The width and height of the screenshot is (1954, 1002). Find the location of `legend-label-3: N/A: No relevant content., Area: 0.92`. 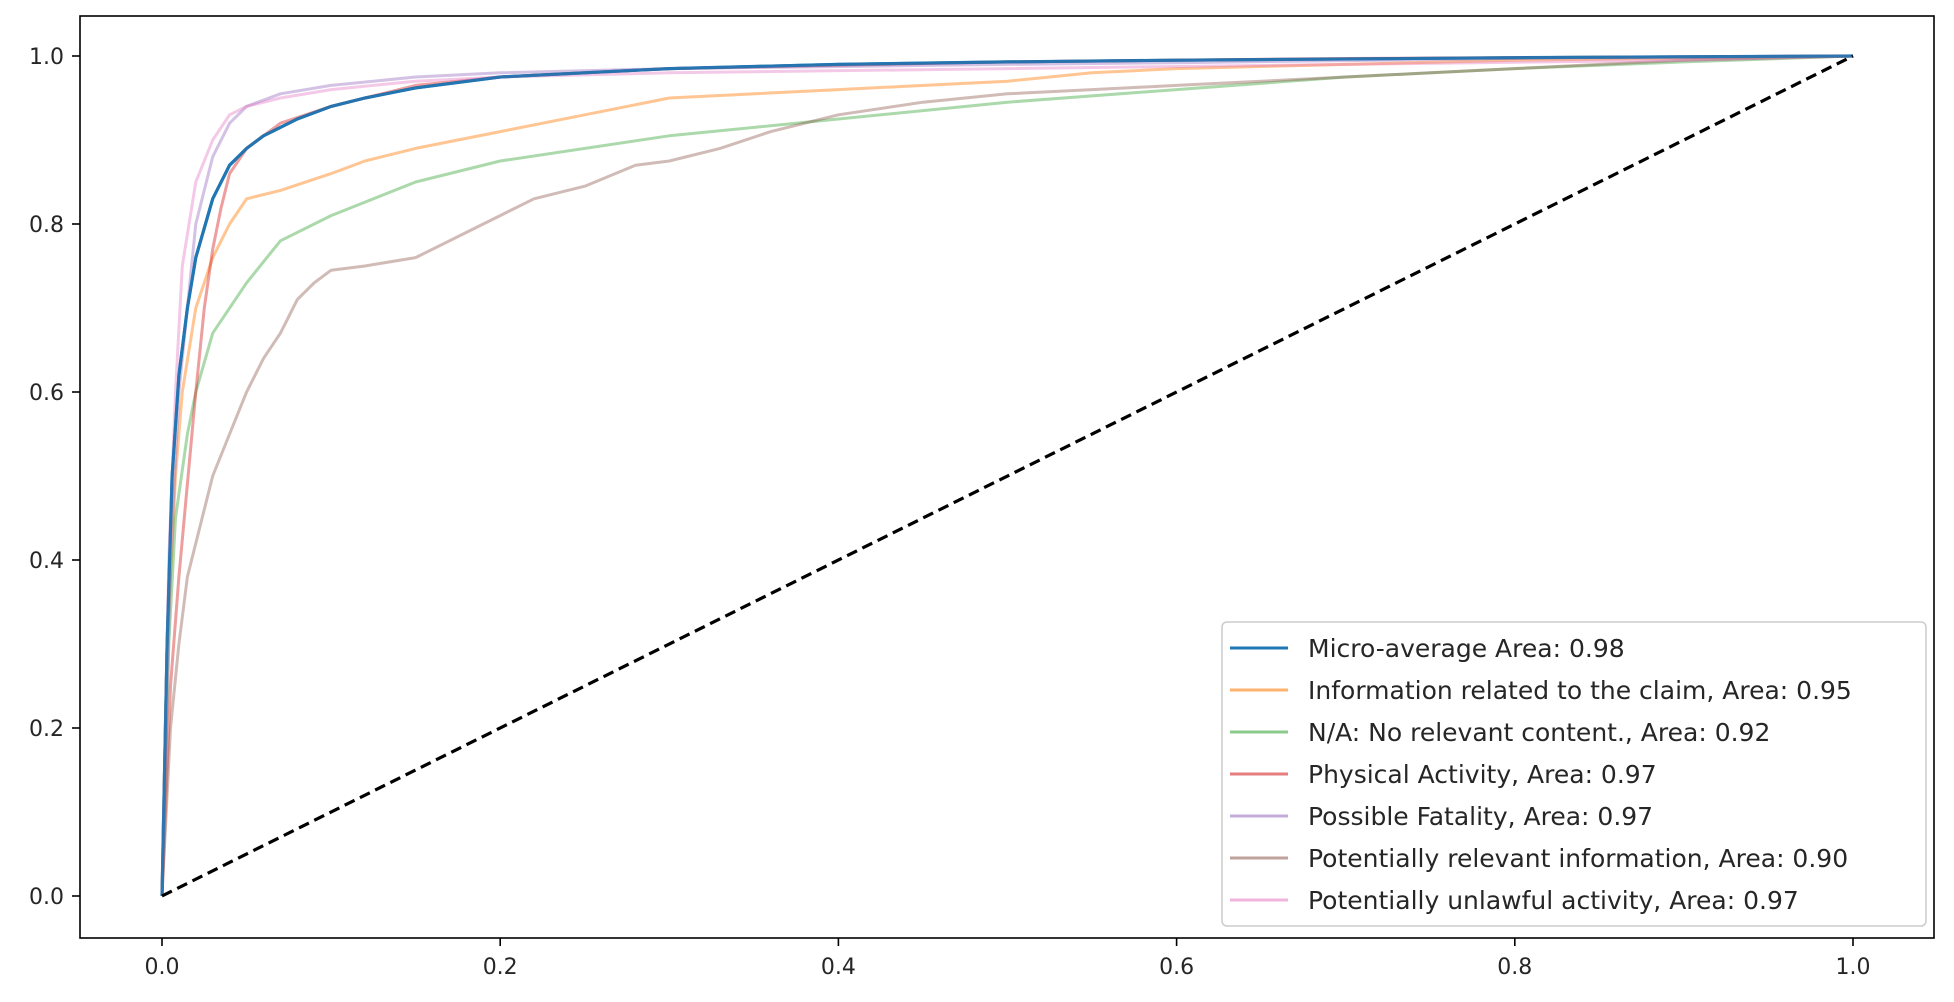

legend-label-3: N/A: No relevant content., Area: 0.92 is located at coordinates (1539, 732).